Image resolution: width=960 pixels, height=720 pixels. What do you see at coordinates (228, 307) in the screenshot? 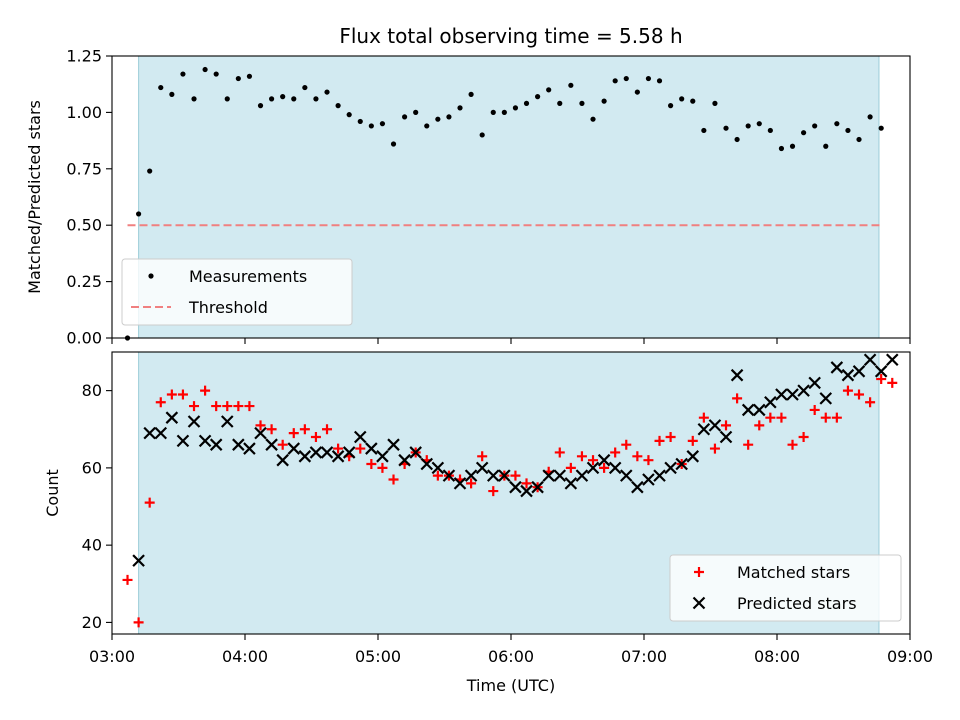
I see `legend-label: Threshold` at bounding box center [228, 307].